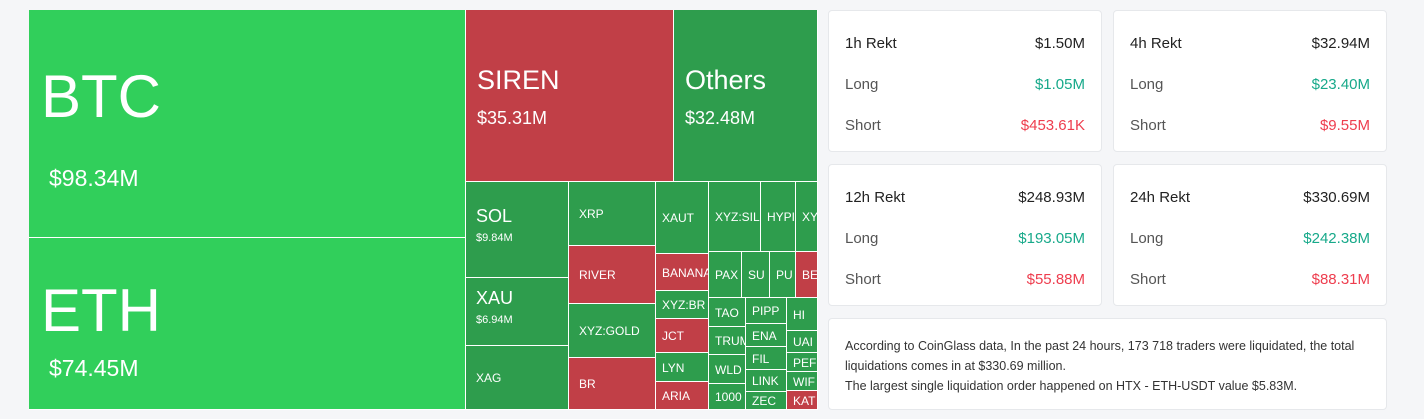  What do you see at coordinates (1156, 43) in the screenshot?
I see `card-title: 4h Rekt` at bounding box center [1156, 43].